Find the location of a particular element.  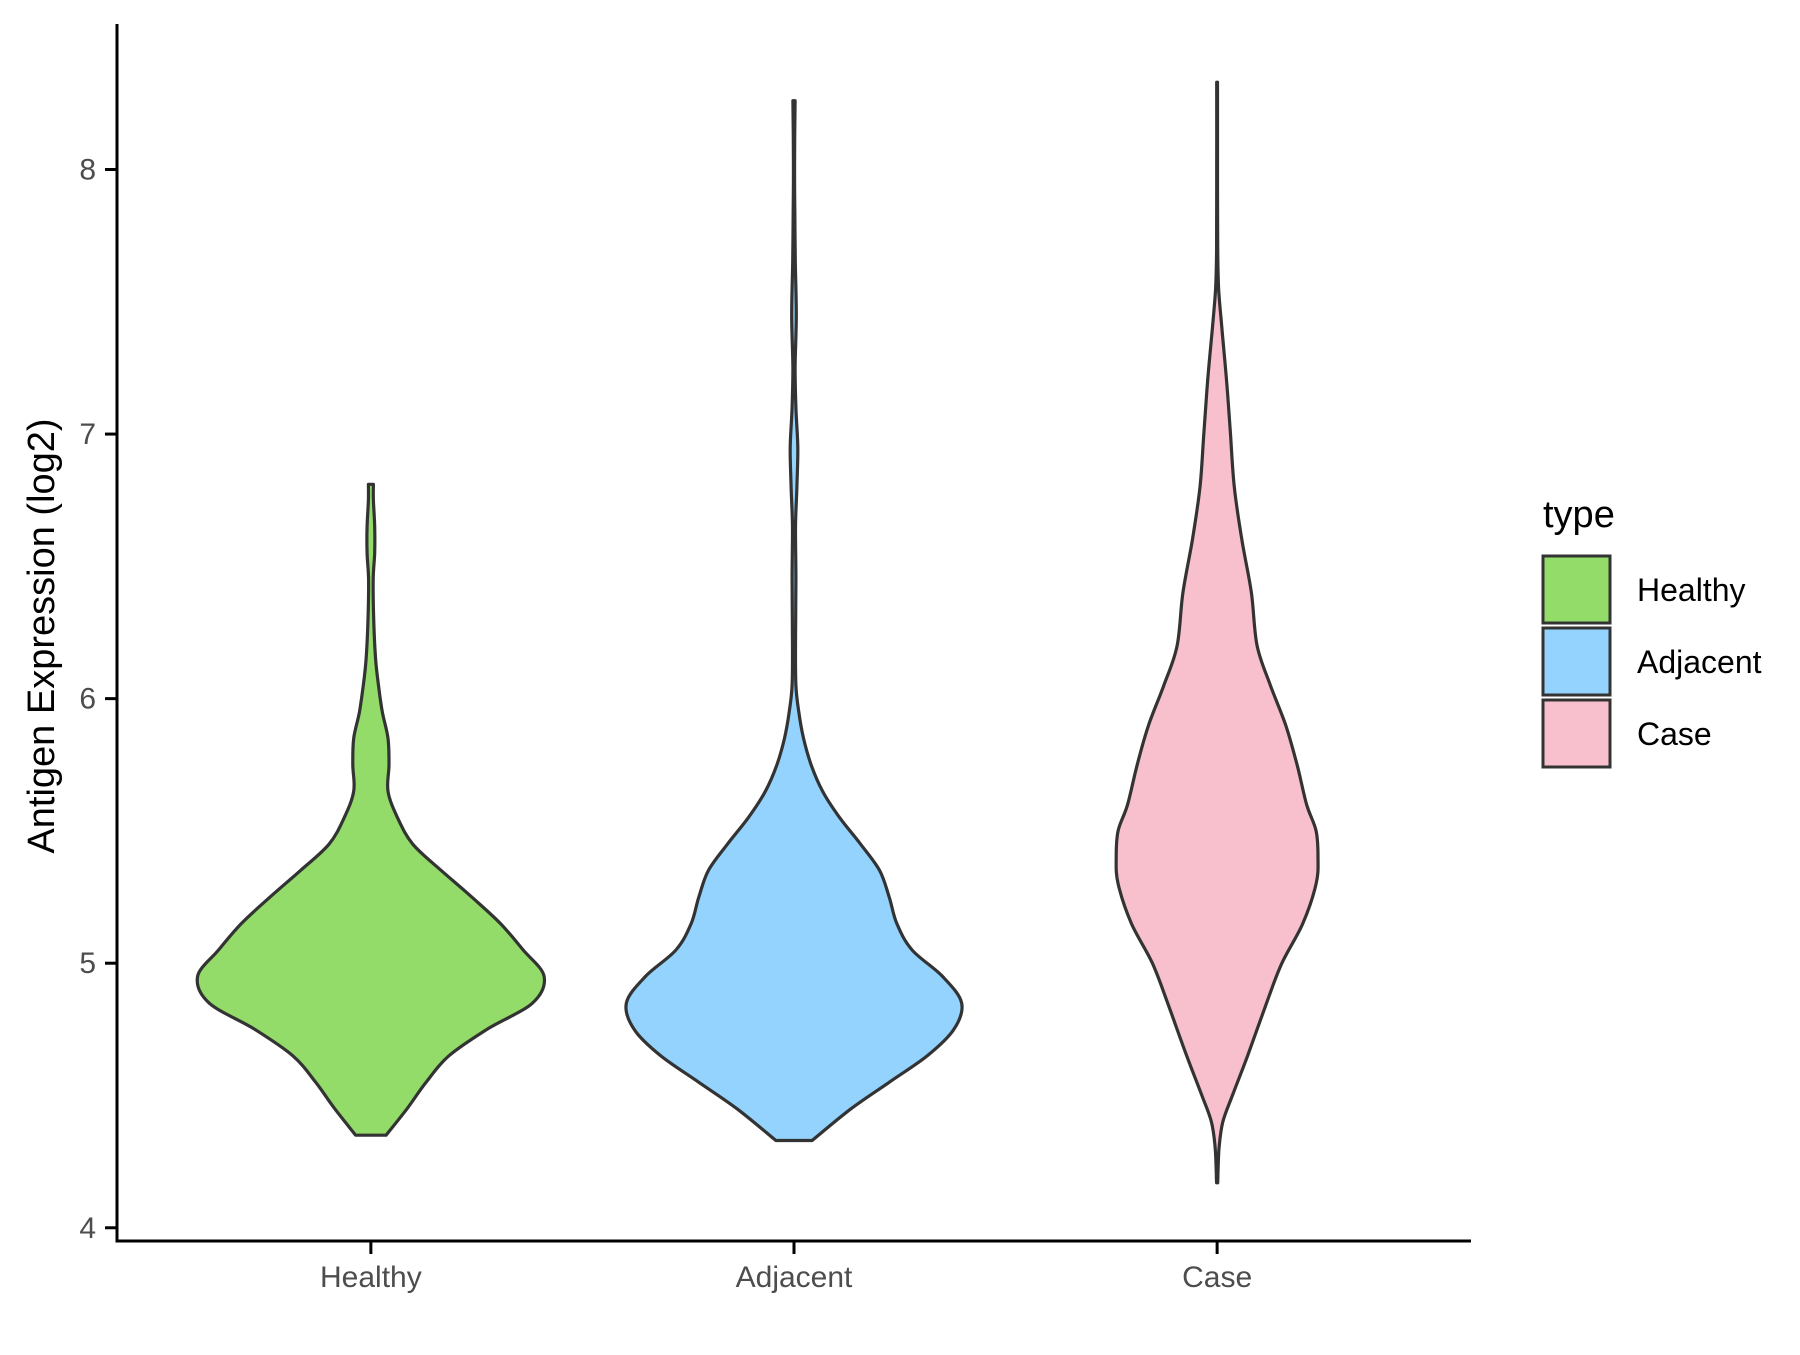

x-ticks: Healthy Adjacent Case is located at coordinates (786, 1268).